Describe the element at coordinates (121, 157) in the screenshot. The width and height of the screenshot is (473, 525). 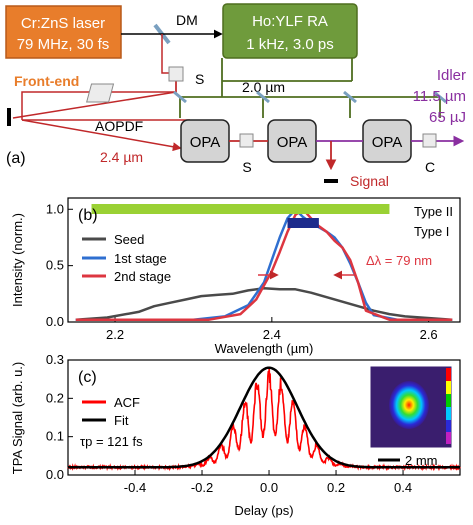
I see `seed-wavelength-label: 2.4 µm` at that location.